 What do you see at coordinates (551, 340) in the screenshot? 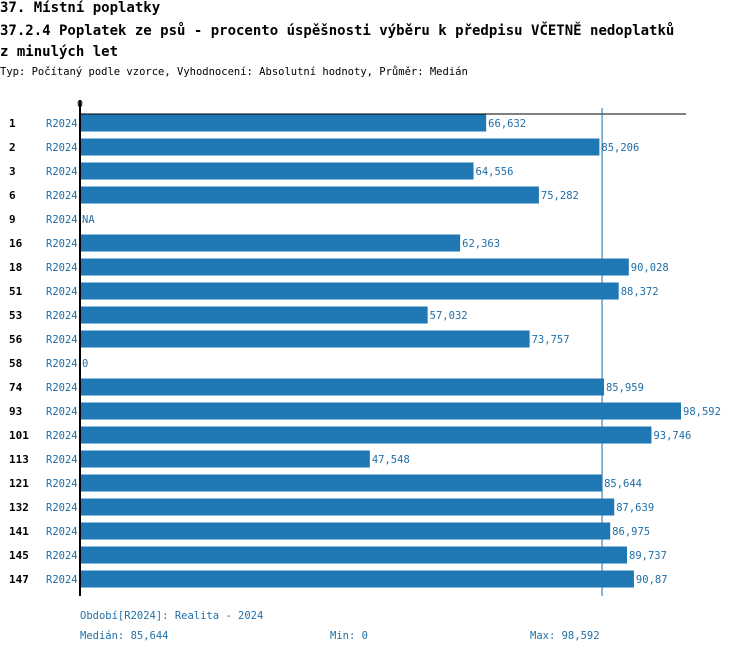
I see `data-label: 73,757` at bounding box center [551, 340].